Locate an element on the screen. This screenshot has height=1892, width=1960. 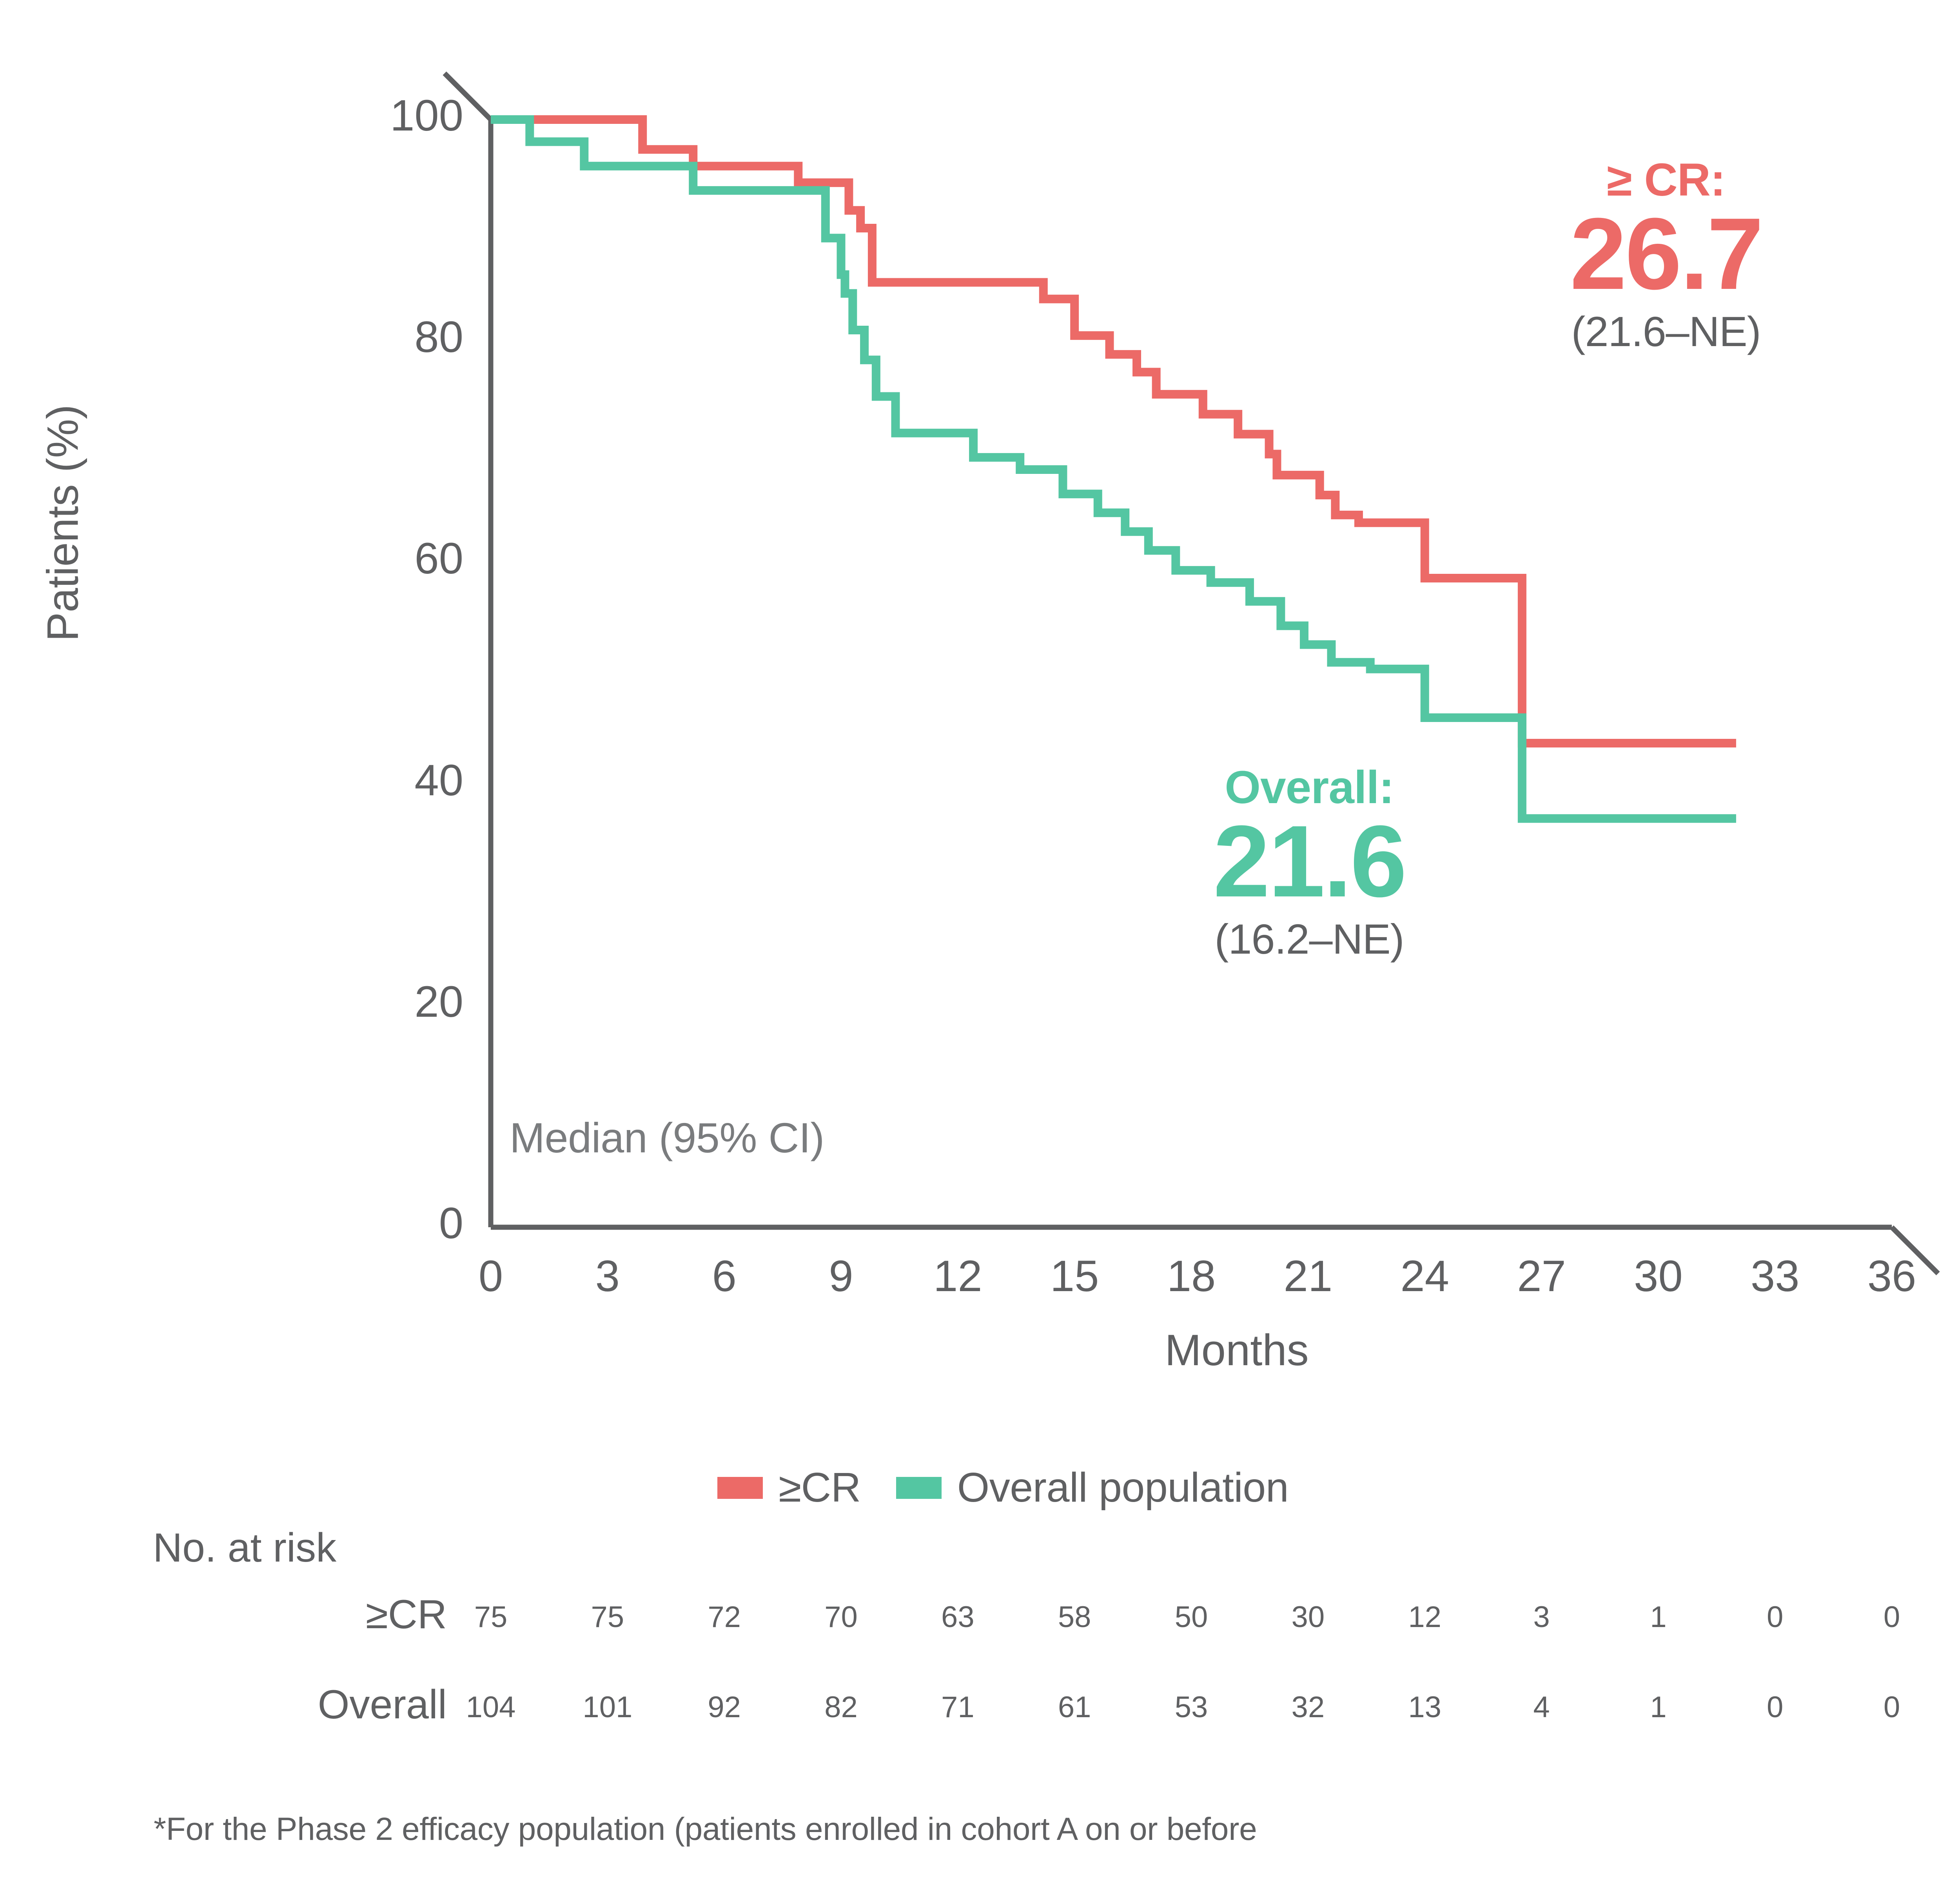
risk-cell: 82 is located at coordinates (841, 1708).